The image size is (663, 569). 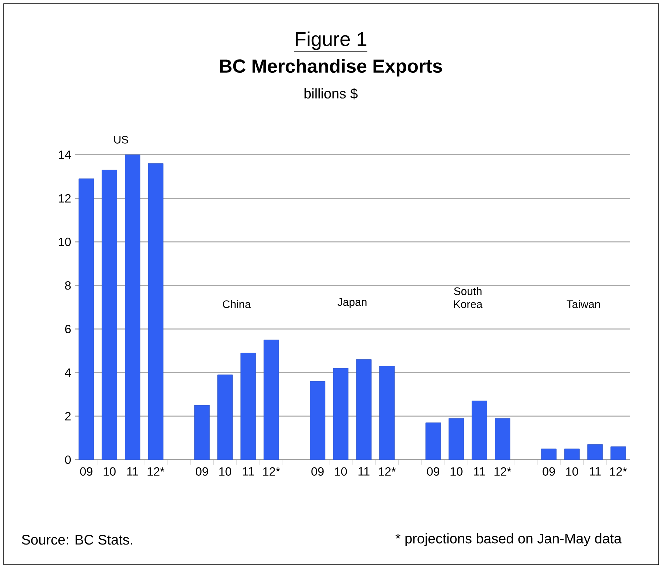 What do you see at coordinates (237, 304) in the screenshot?
I see `annotation: China` at bounding box center [237, 304].